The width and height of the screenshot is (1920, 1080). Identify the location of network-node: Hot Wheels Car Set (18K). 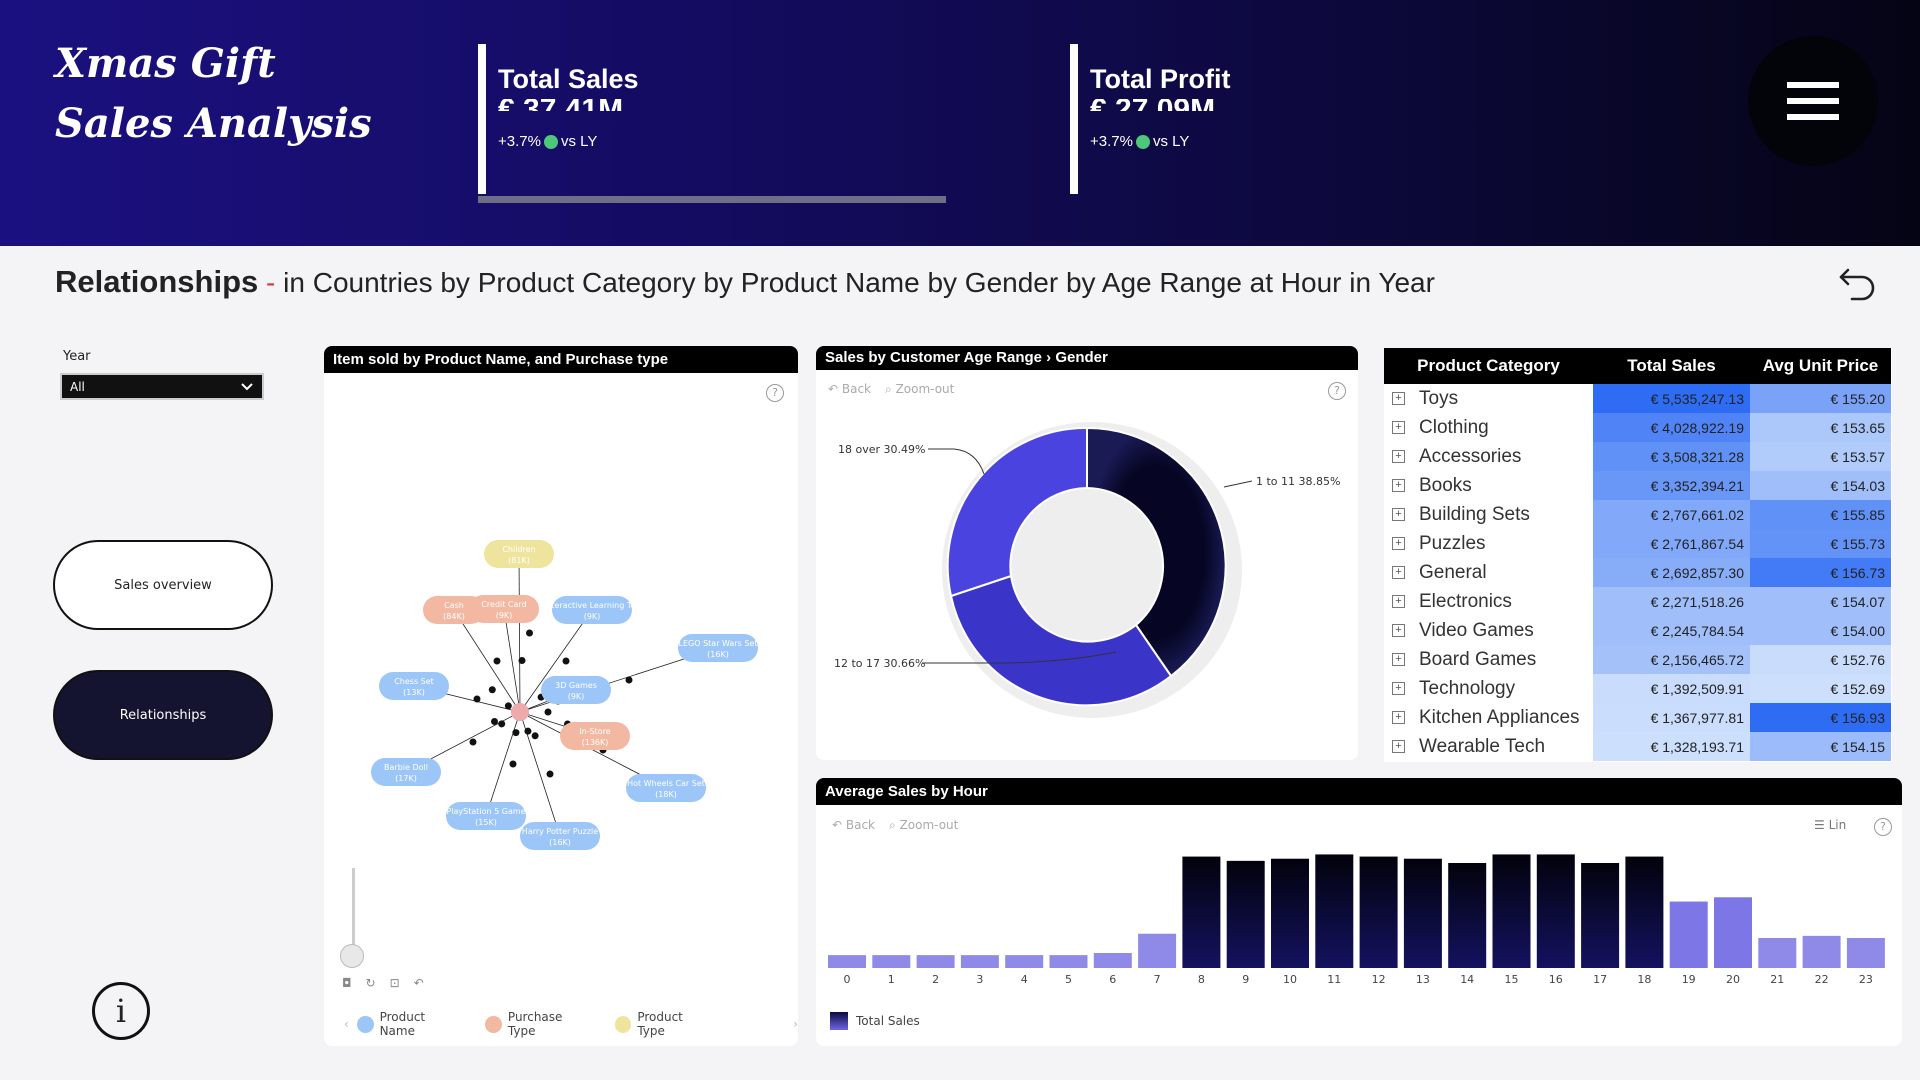
(666, 788).